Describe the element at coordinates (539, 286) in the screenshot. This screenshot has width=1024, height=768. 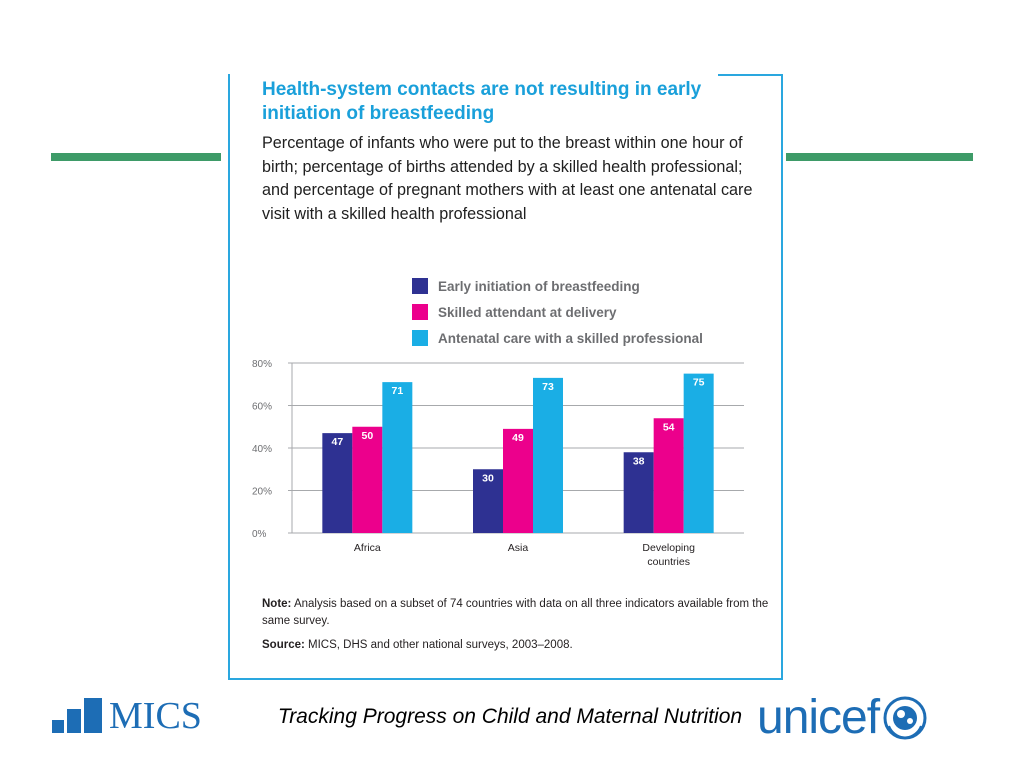
I see `legend-label-breastfeeding: Early initiation of breastfeeding` at that location.